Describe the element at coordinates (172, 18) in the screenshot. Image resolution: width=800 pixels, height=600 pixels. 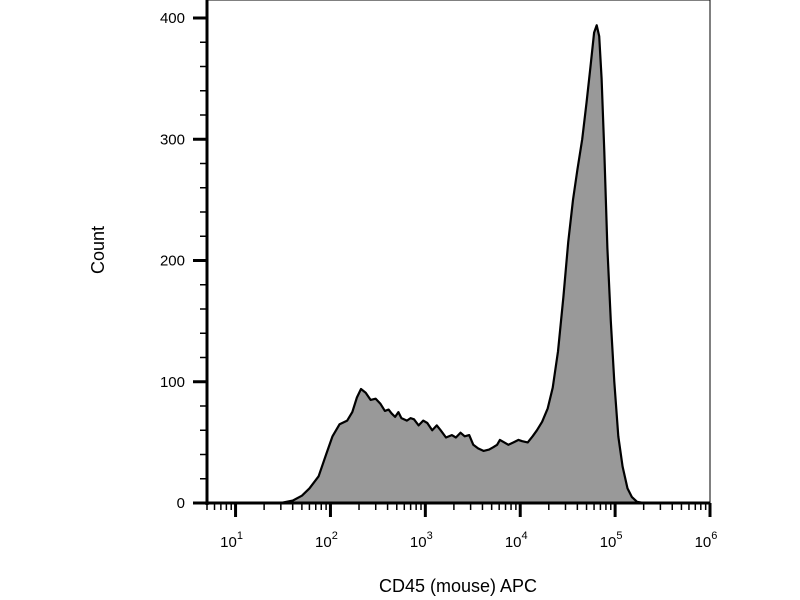
I see `y-tick-label: 400` at that location.